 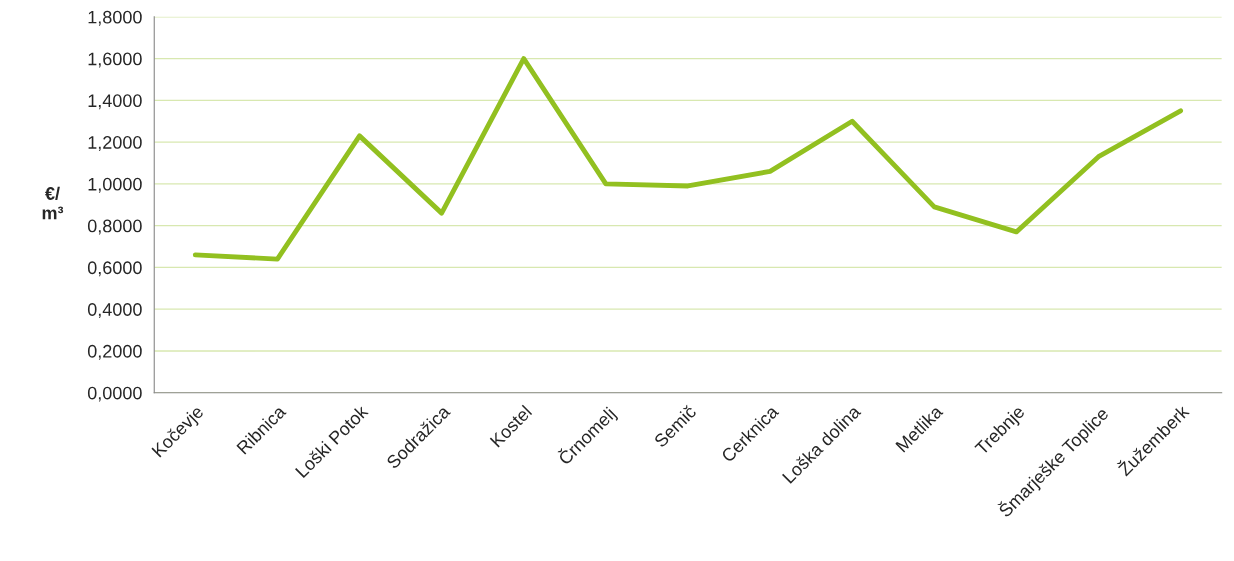 I want to click on y-tick-label: 1,2000, so click(x=115, y=143).